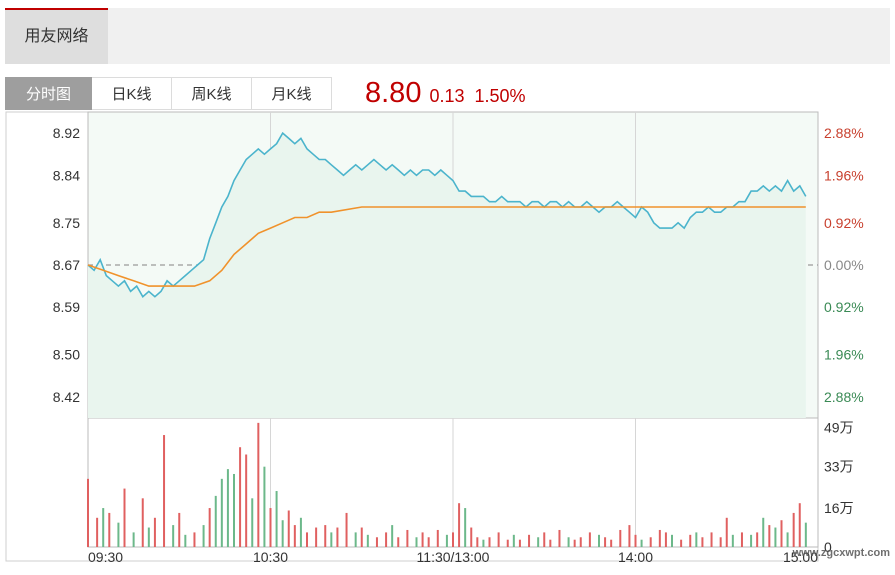 The width and height of the screenshot is (895, 575). Describe the element at coordinates (66, 397) in the screenshot. I see `price-tick-label: 8.42` at that location.